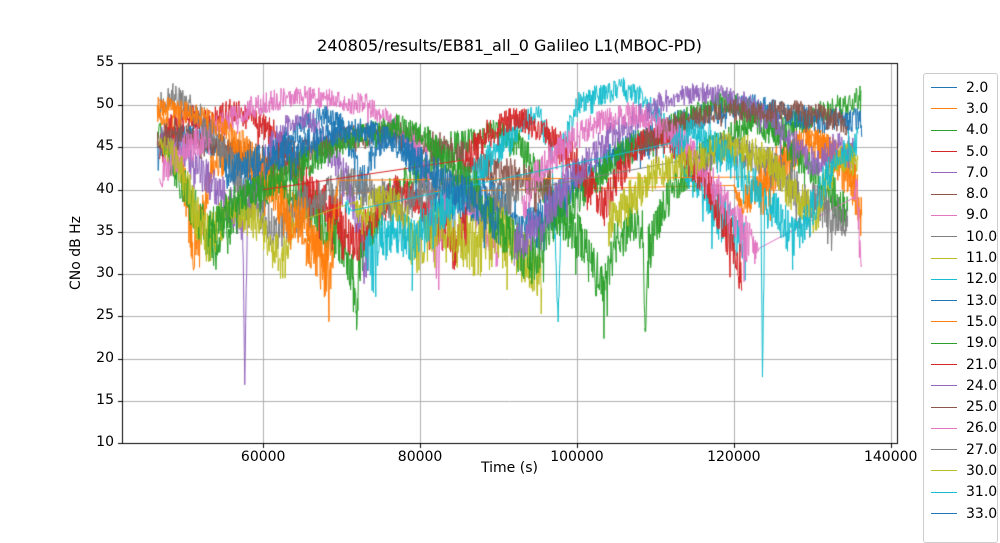 This screenshot has height=543, width=1000. Describe the element at coordinates (964, 300) in the screenshot. I see `legend-entry: 13.0` at that location.